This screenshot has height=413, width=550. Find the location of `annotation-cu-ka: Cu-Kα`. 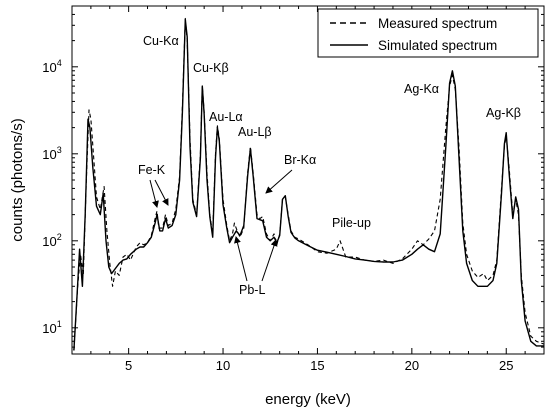

annotation-cu-ka: Cu-Kα is located at coordinates (161, 41).